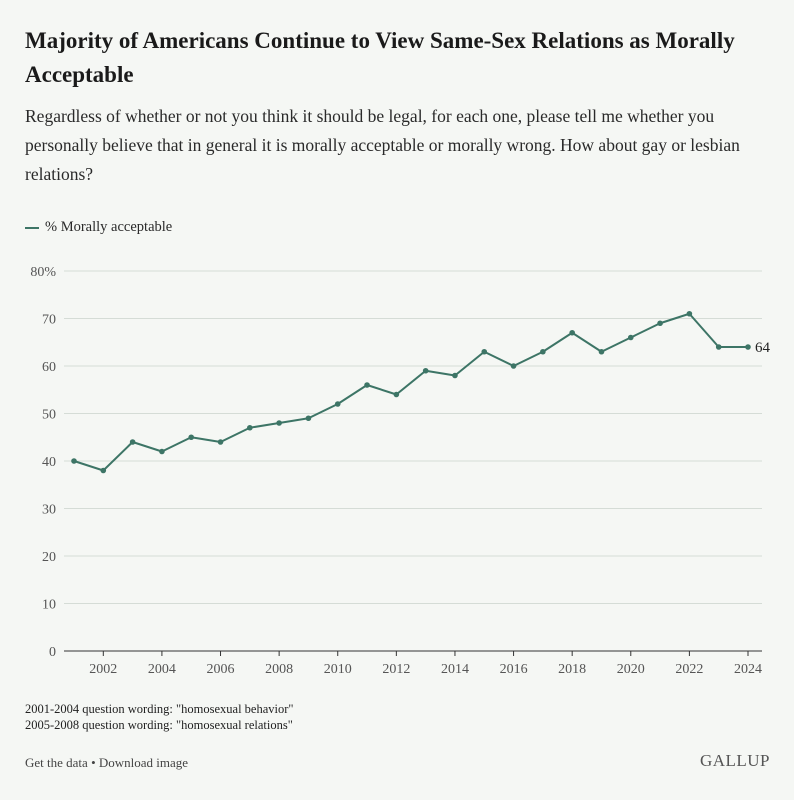 The height and width of the screenshot is (800, 794). I want to click on x-tick-label: 2002, so click(103, 669).